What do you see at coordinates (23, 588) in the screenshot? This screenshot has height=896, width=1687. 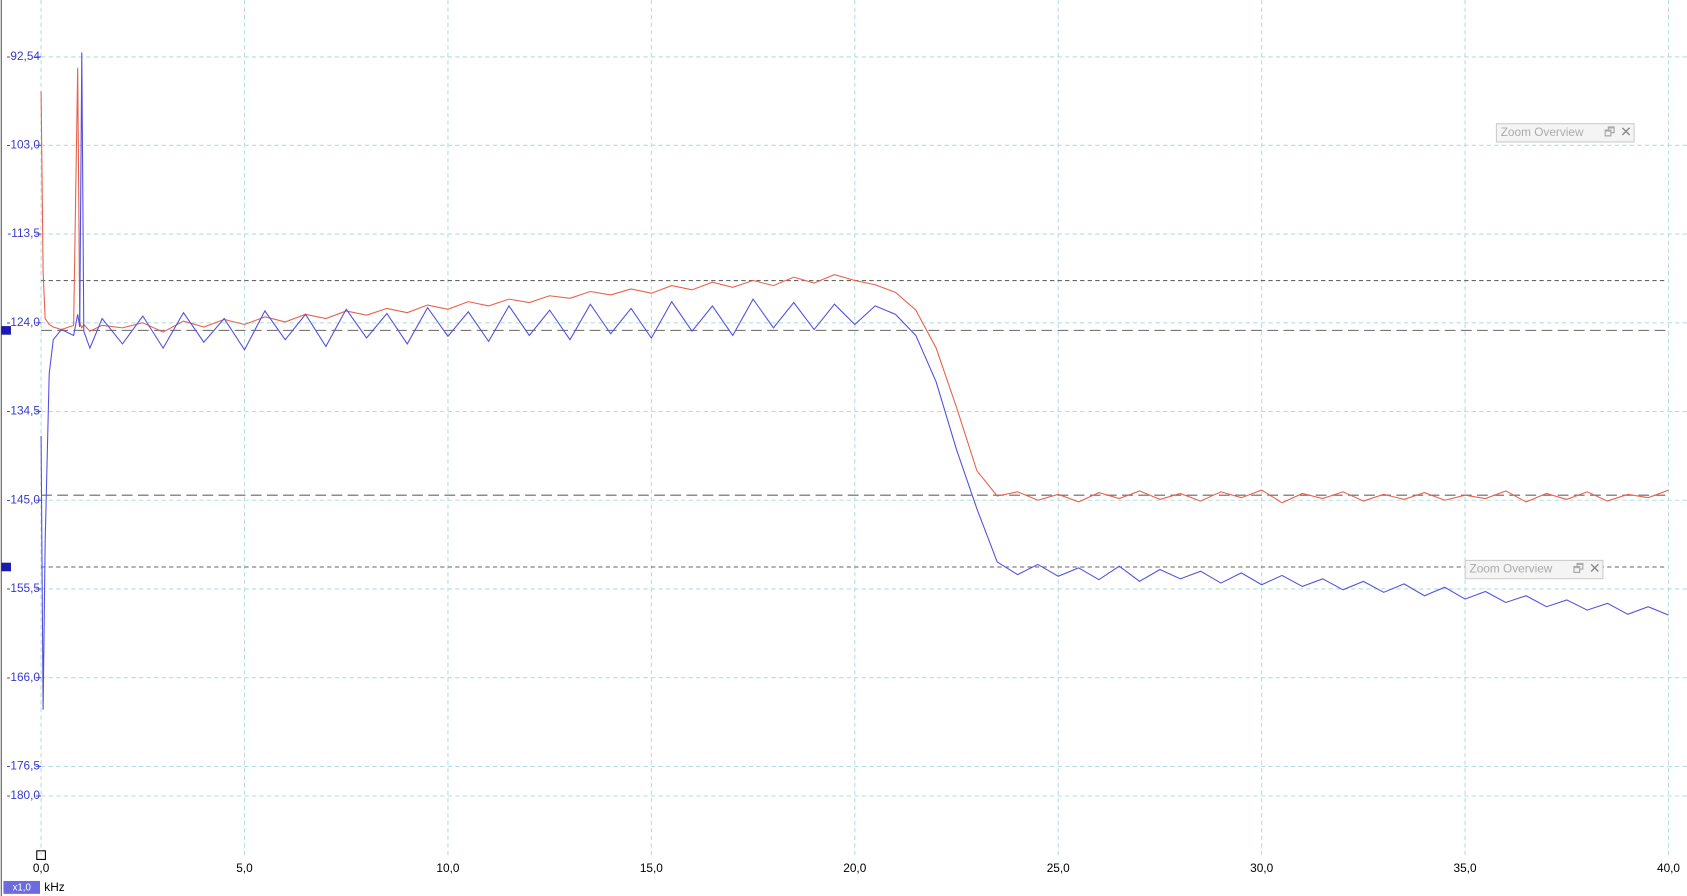 I see `y-tick-label: -155,5` at bounding box center [23, 588].